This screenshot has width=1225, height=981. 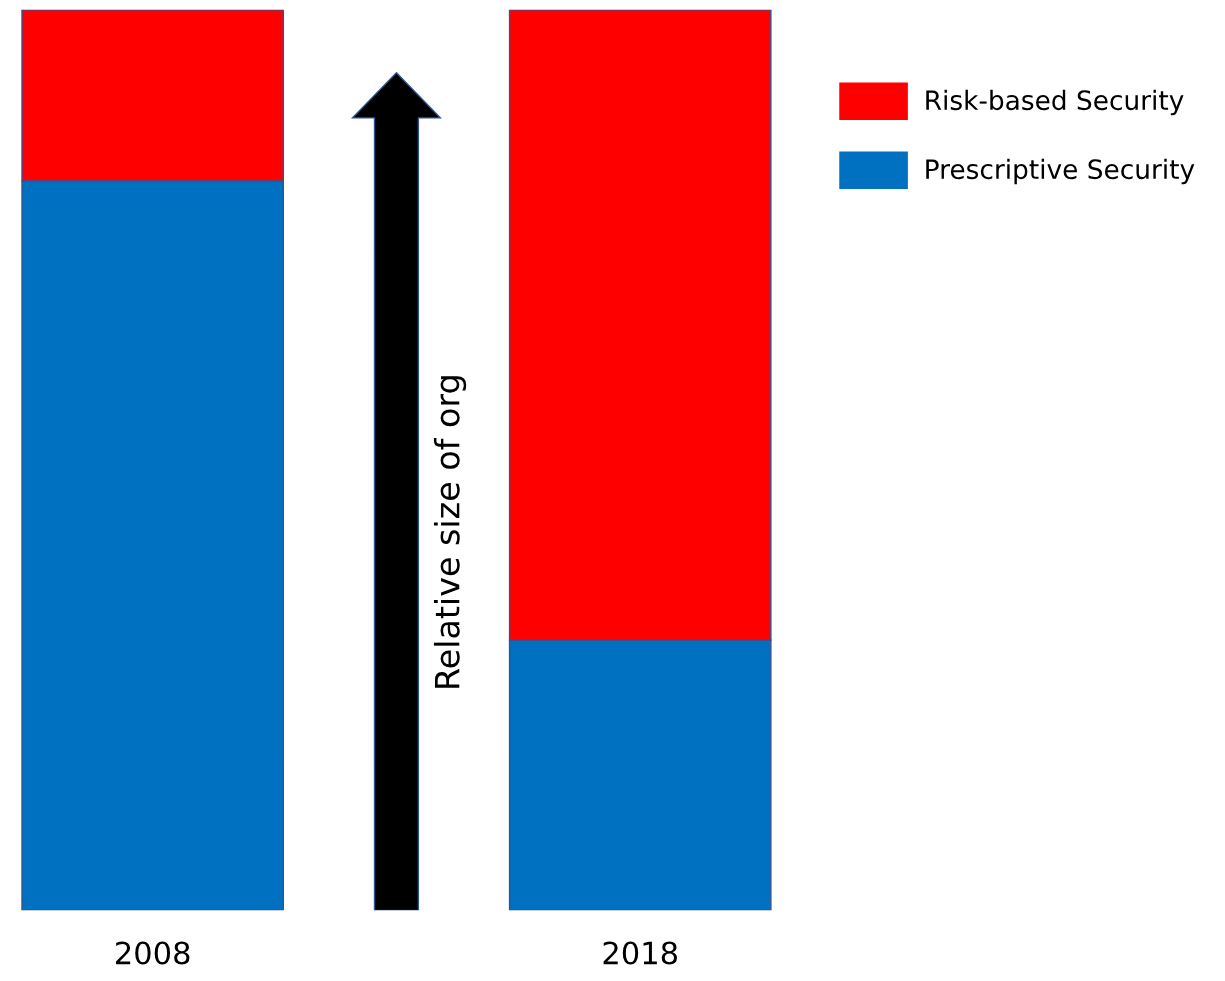 What do you see at coordinates (640, 953) in the screenshot?
I see `x-tick-label: 2018` at bounding box center [640, 953].